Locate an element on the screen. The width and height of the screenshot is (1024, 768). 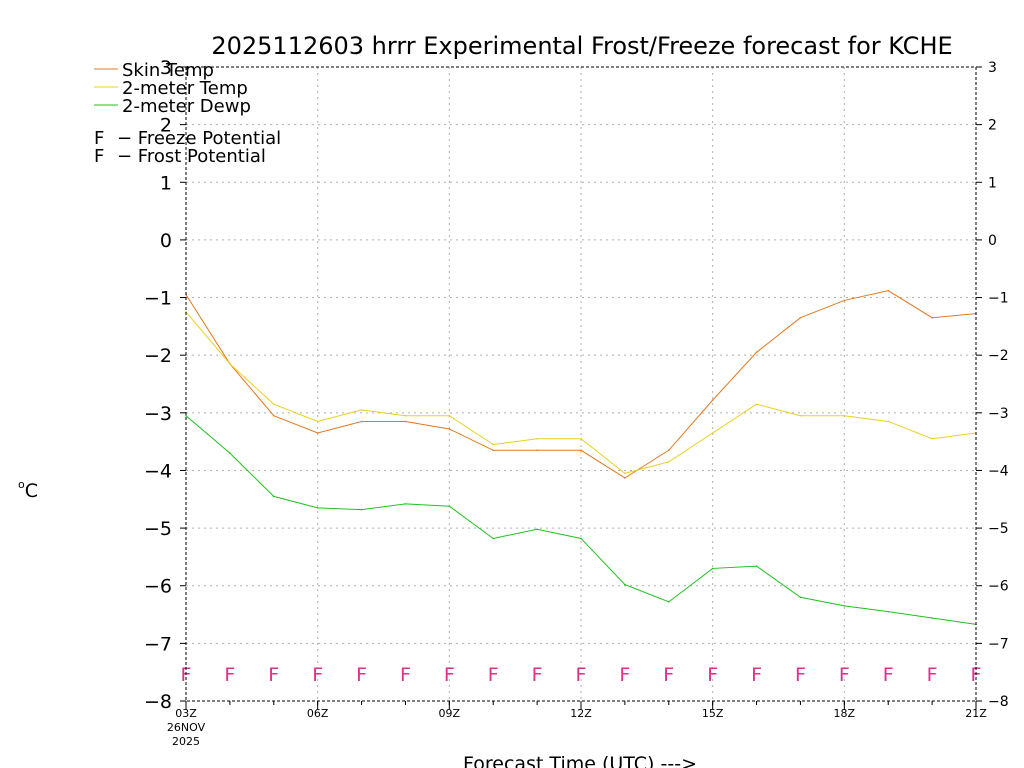
x-tick-label: 21Z is located at coordinates (976, 713).